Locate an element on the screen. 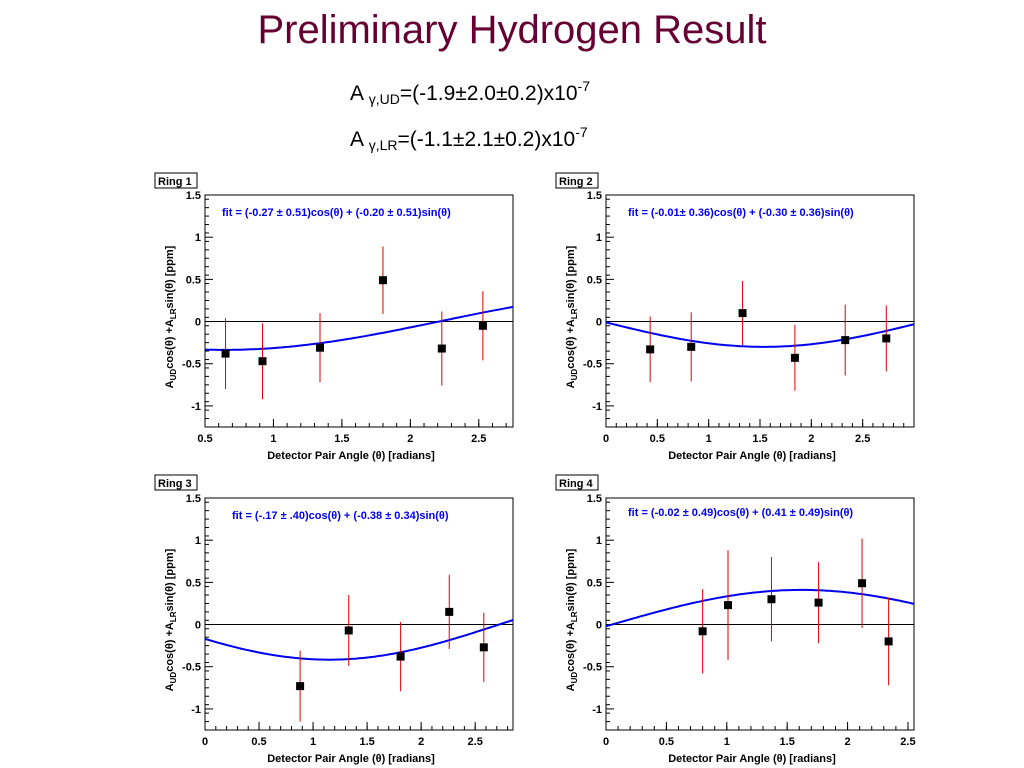  result-ud-exponent: -7 is located at coordinates (583, 86).